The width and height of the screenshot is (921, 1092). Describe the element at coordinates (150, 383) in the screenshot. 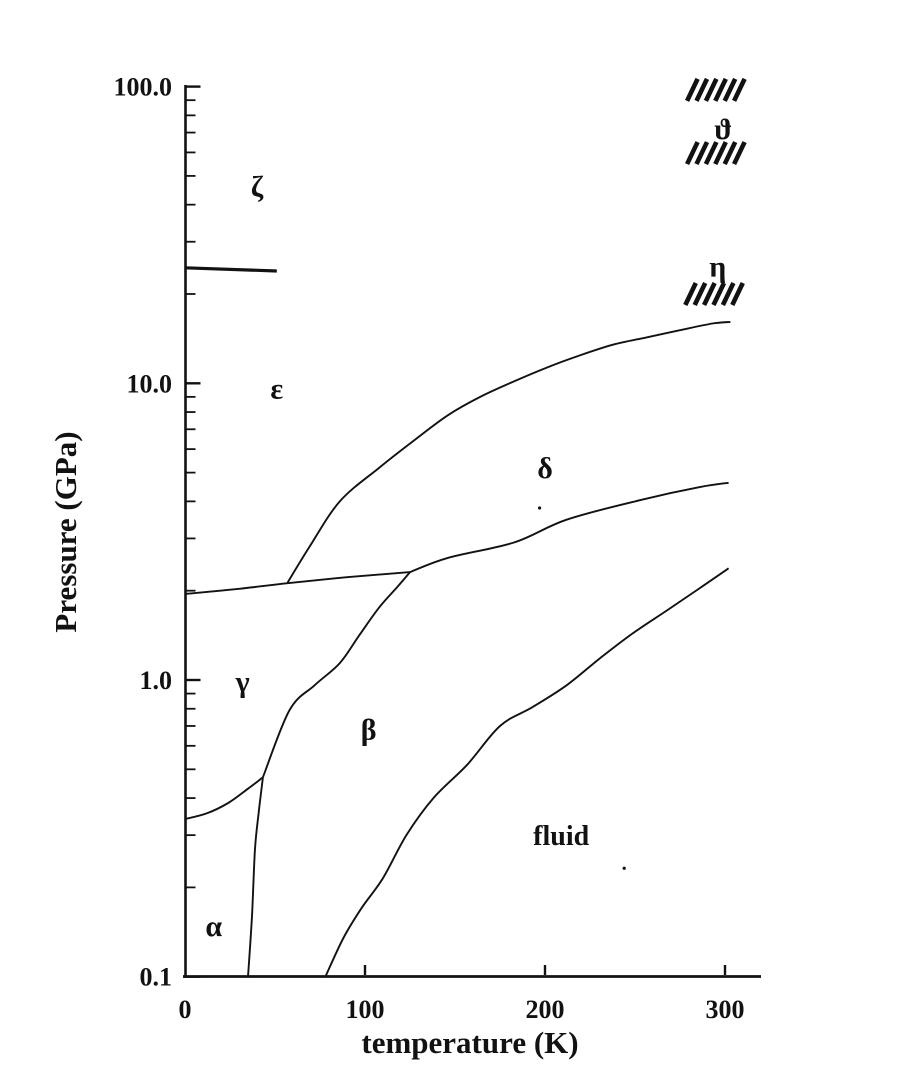

I see `y-tick-label: 10.0` at that location.